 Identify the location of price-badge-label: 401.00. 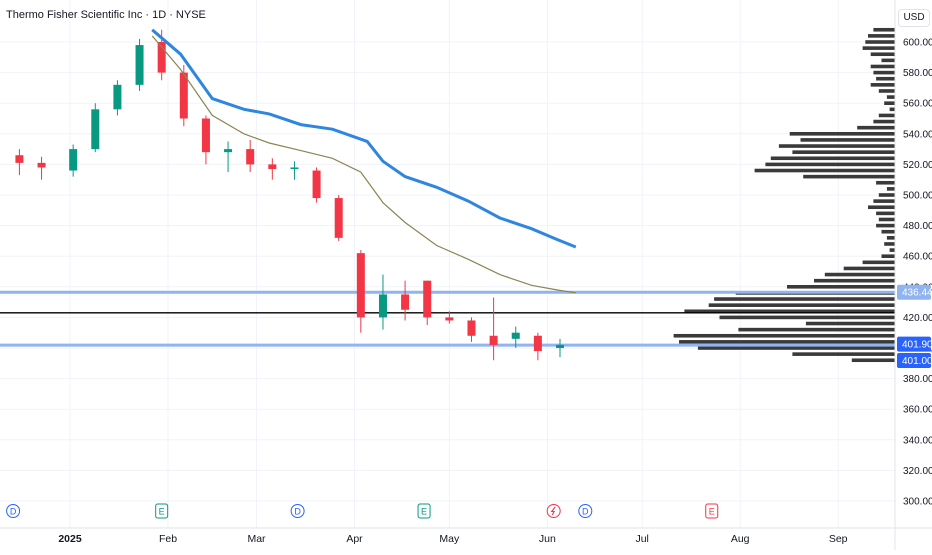
(917, 361).